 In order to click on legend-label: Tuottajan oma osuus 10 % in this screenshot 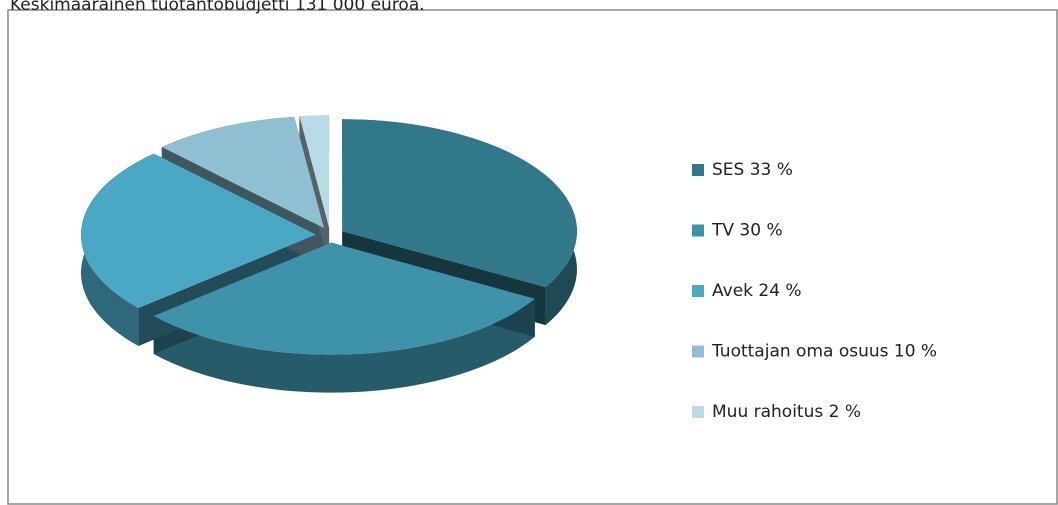, I will do `click(824, 352)`.